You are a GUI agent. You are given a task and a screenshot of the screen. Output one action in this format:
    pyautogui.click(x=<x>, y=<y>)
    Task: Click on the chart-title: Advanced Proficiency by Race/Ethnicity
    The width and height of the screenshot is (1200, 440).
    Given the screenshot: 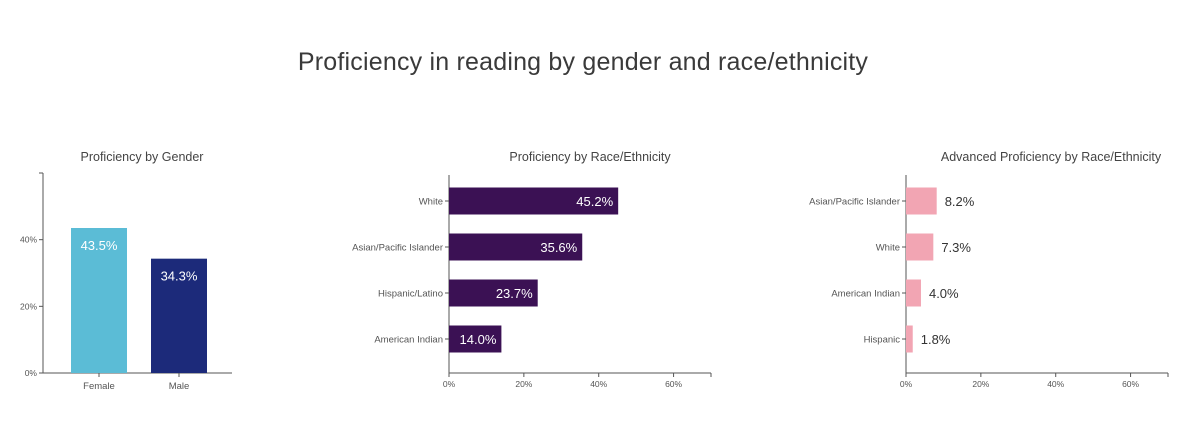 What is the action you would take?
    pyautogui.click(x=1051, y=157)
    